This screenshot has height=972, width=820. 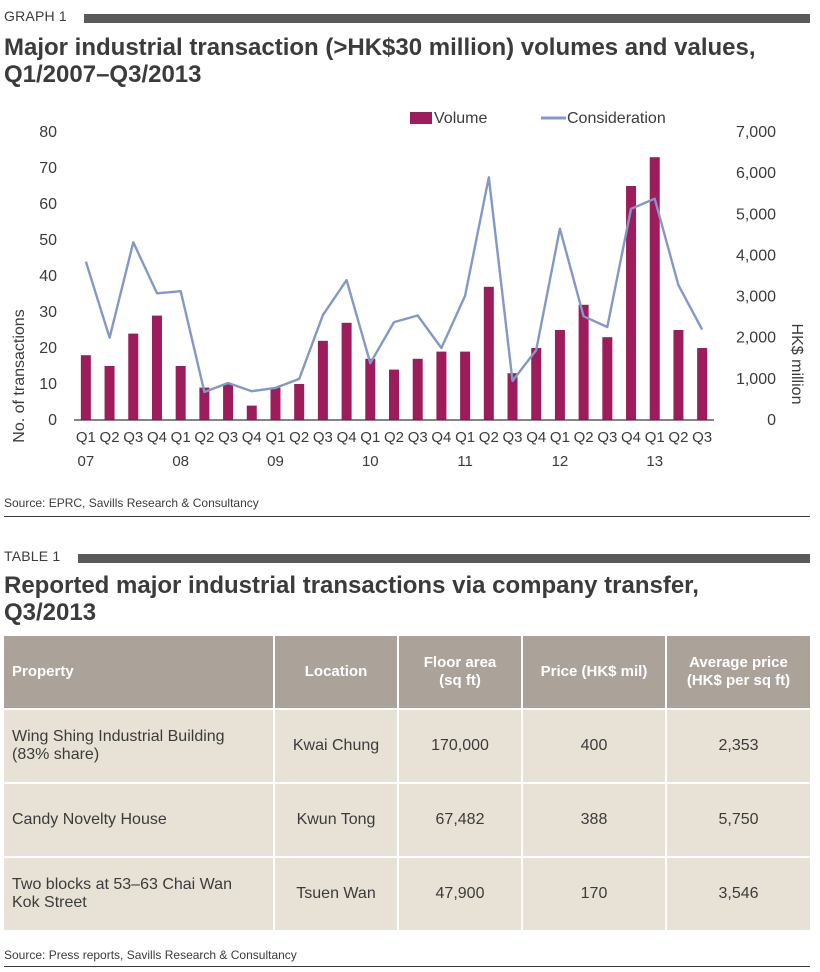 I want to click on y2-tick-label: 7,000, so click(x=756, y=132).